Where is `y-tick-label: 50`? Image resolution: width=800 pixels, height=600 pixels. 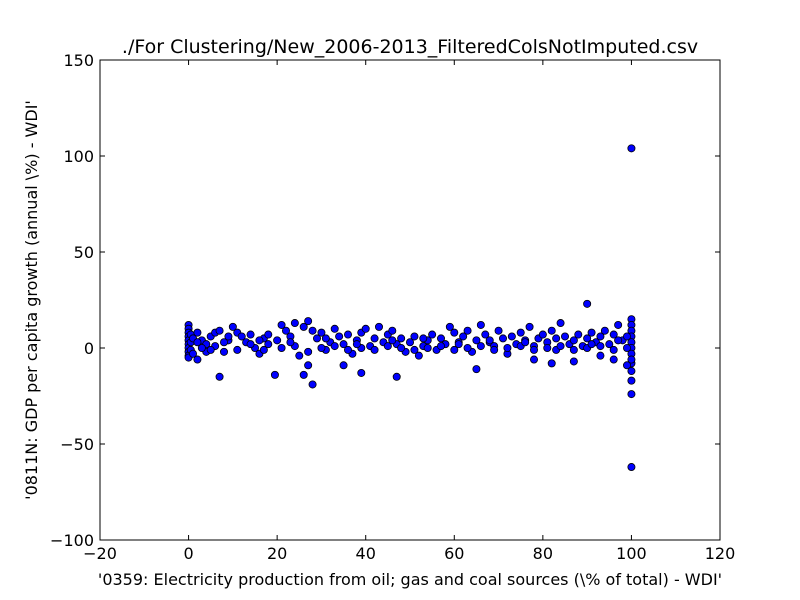 y-tick-label: 50 is located at coordinates (84, 252).